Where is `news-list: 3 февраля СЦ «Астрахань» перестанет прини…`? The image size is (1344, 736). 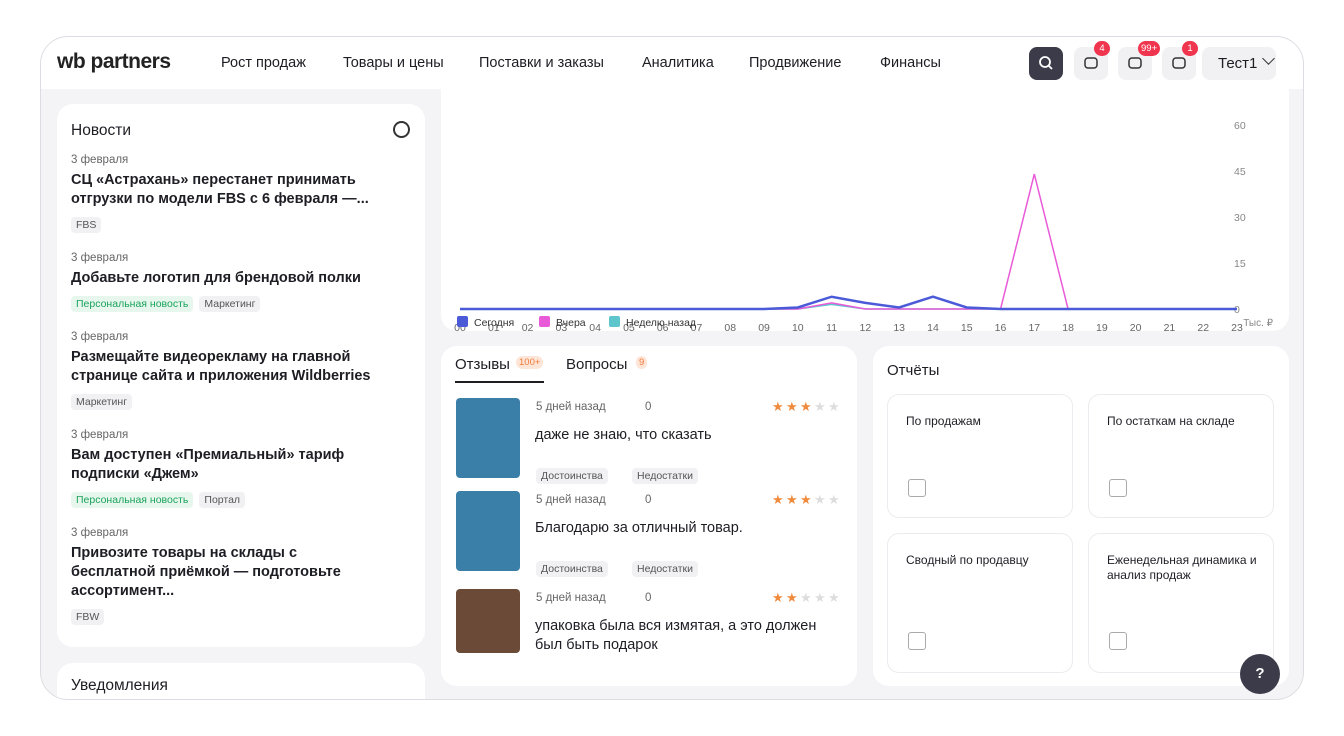
news-list: 3 февраля СЦ «Астрахань» перестанет прини… is located at coordinates (221, 399).